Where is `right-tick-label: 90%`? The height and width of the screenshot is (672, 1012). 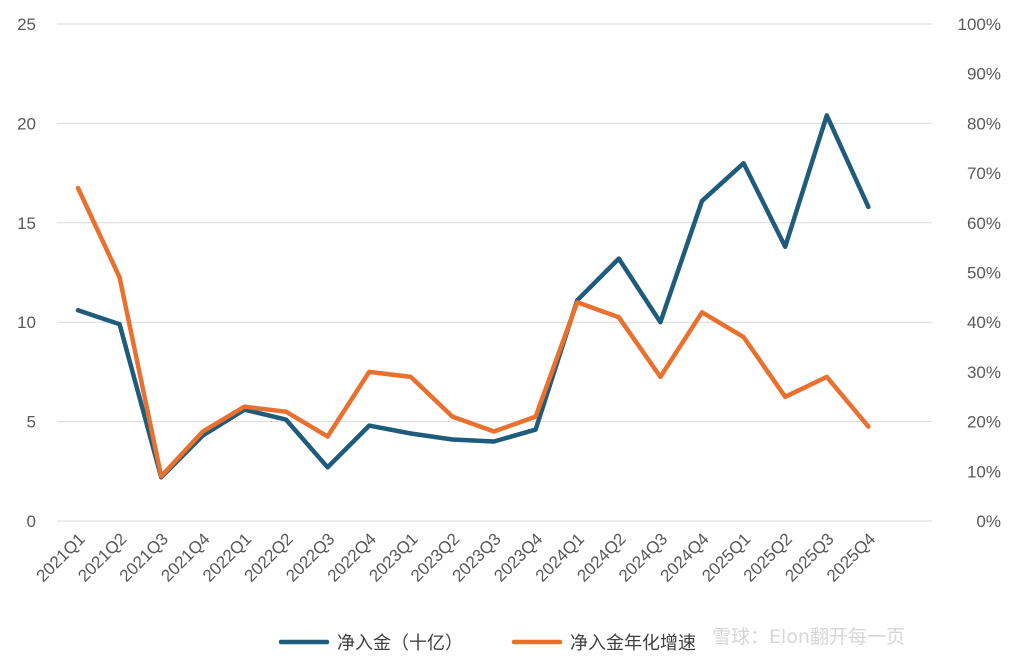
right-tick-label: 90% is located at coordinates (984, 74).